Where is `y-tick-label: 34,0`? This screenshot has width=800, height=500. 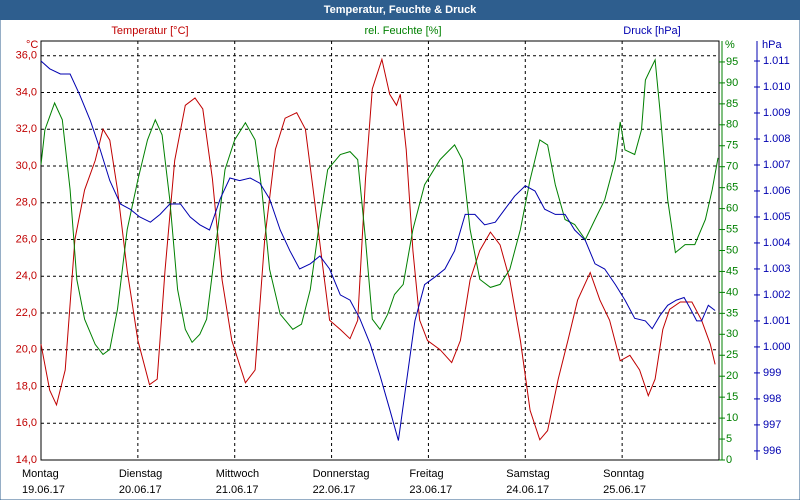 y-tick-label: 34,0 is located at coordinates (26, 92).